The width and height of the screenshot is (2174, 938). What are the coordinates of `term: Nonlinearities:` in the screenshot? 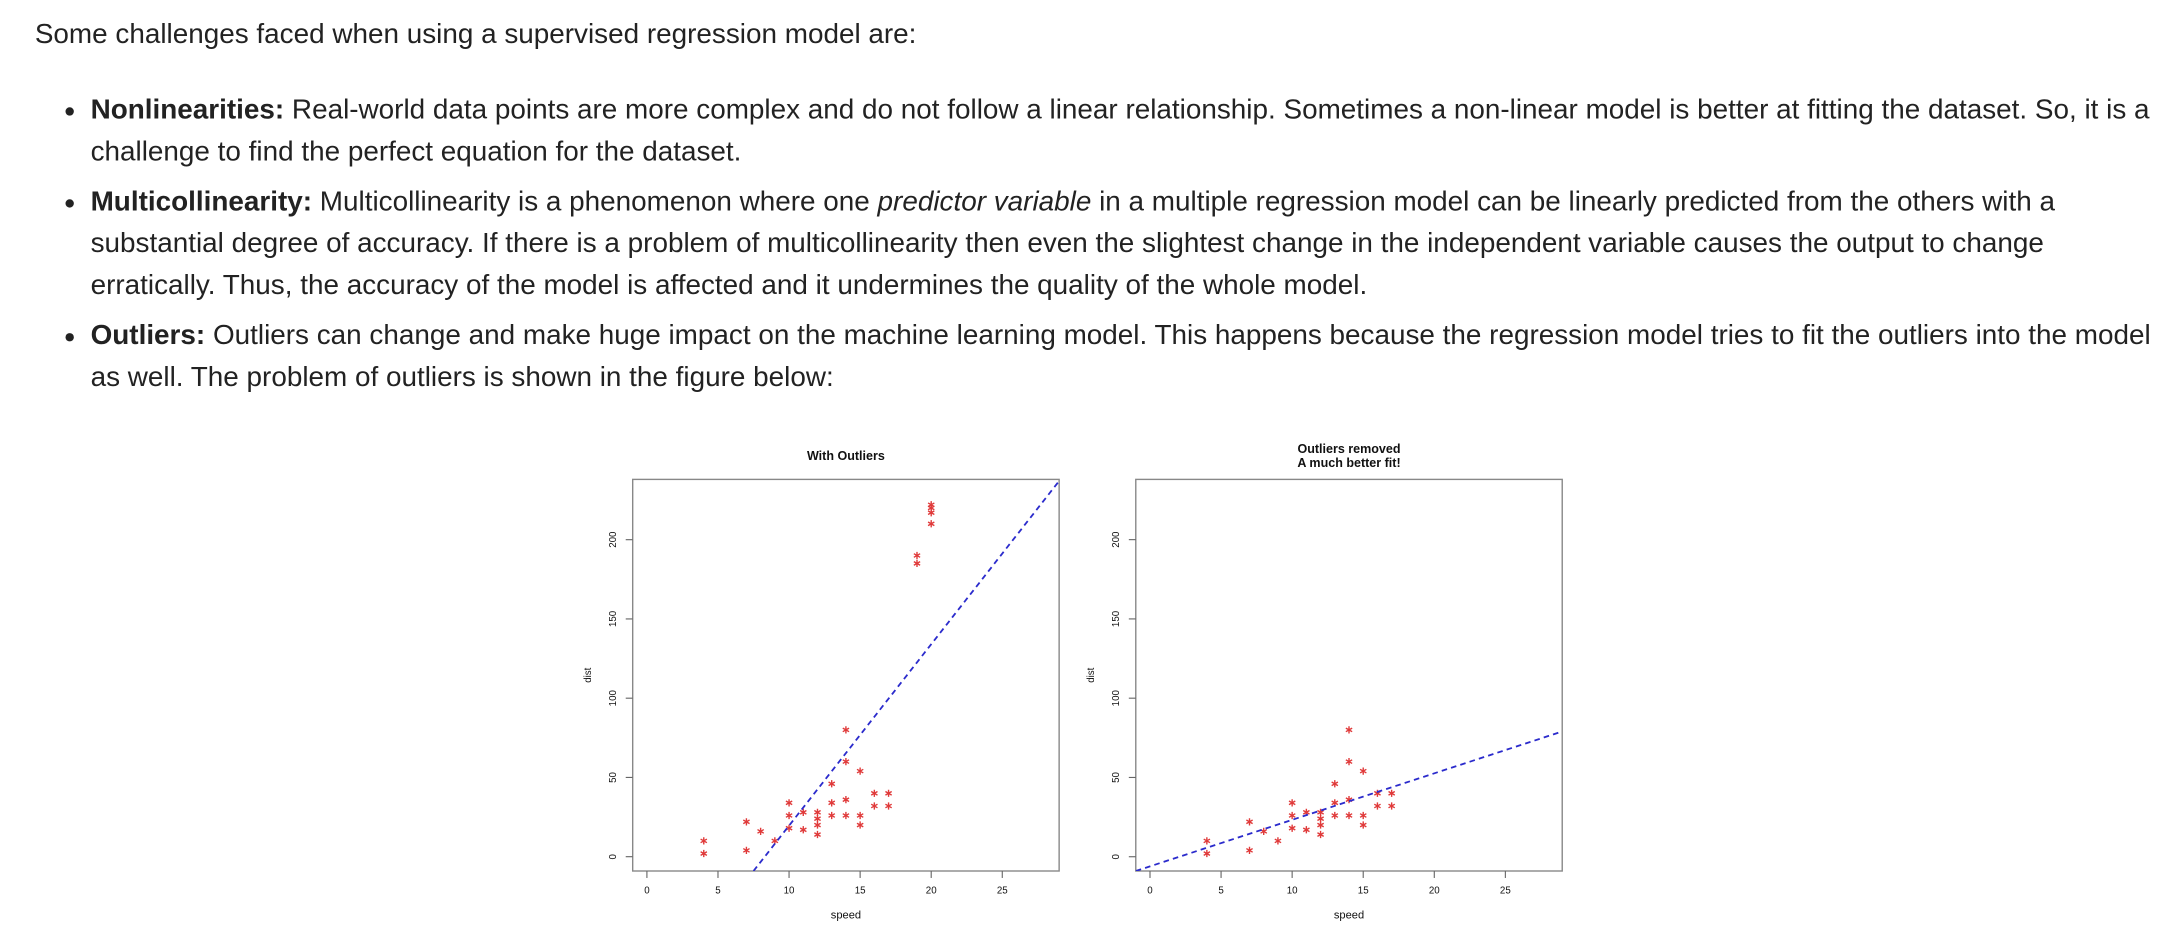 It's located at (187, 110).